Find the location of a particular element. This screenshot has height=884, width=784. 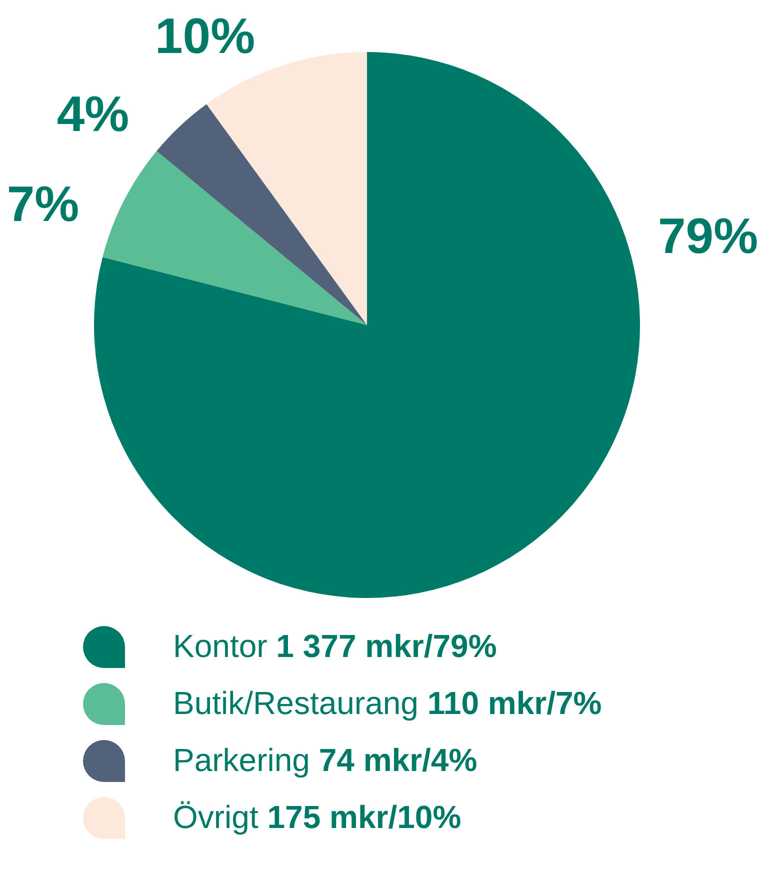

data-label: 4% is located at coordinates (93, 114).